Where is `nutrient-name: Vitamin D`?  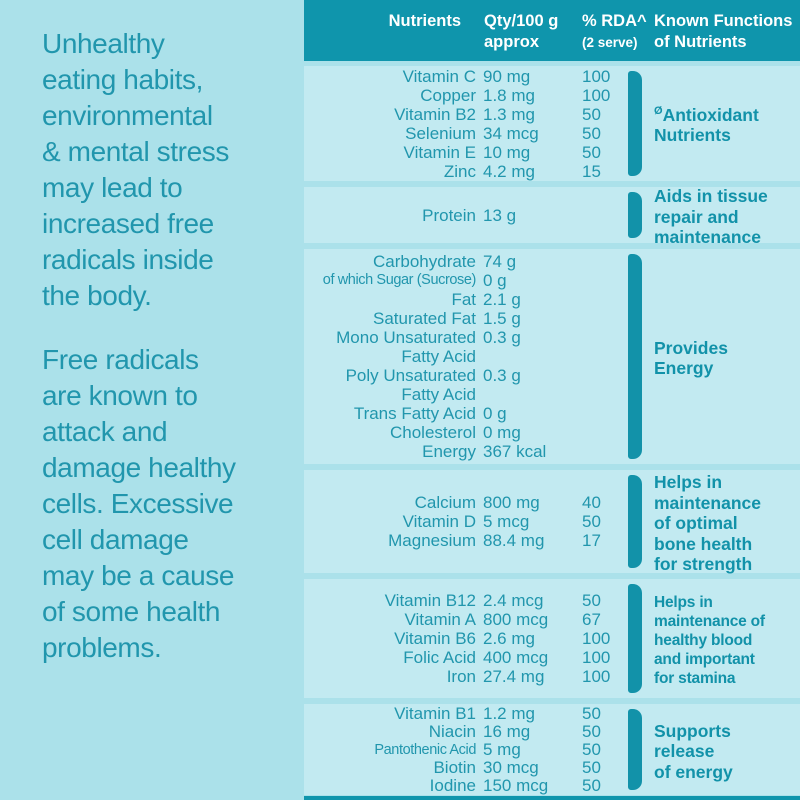
nutrient-name: Vitamin D is located at coordinates (439, 521).